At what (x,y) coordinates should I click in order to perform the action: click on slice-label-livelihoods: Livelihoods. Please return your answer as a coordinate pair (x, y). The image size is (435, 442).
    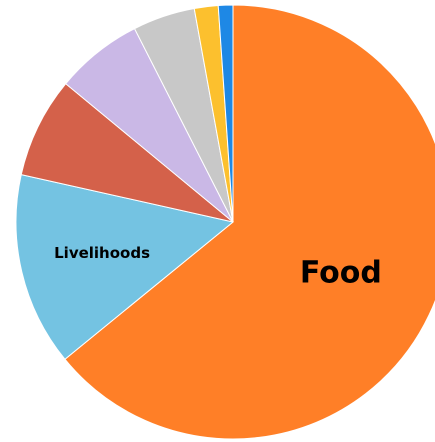
    Looking at the image, I should click on (102, 253).